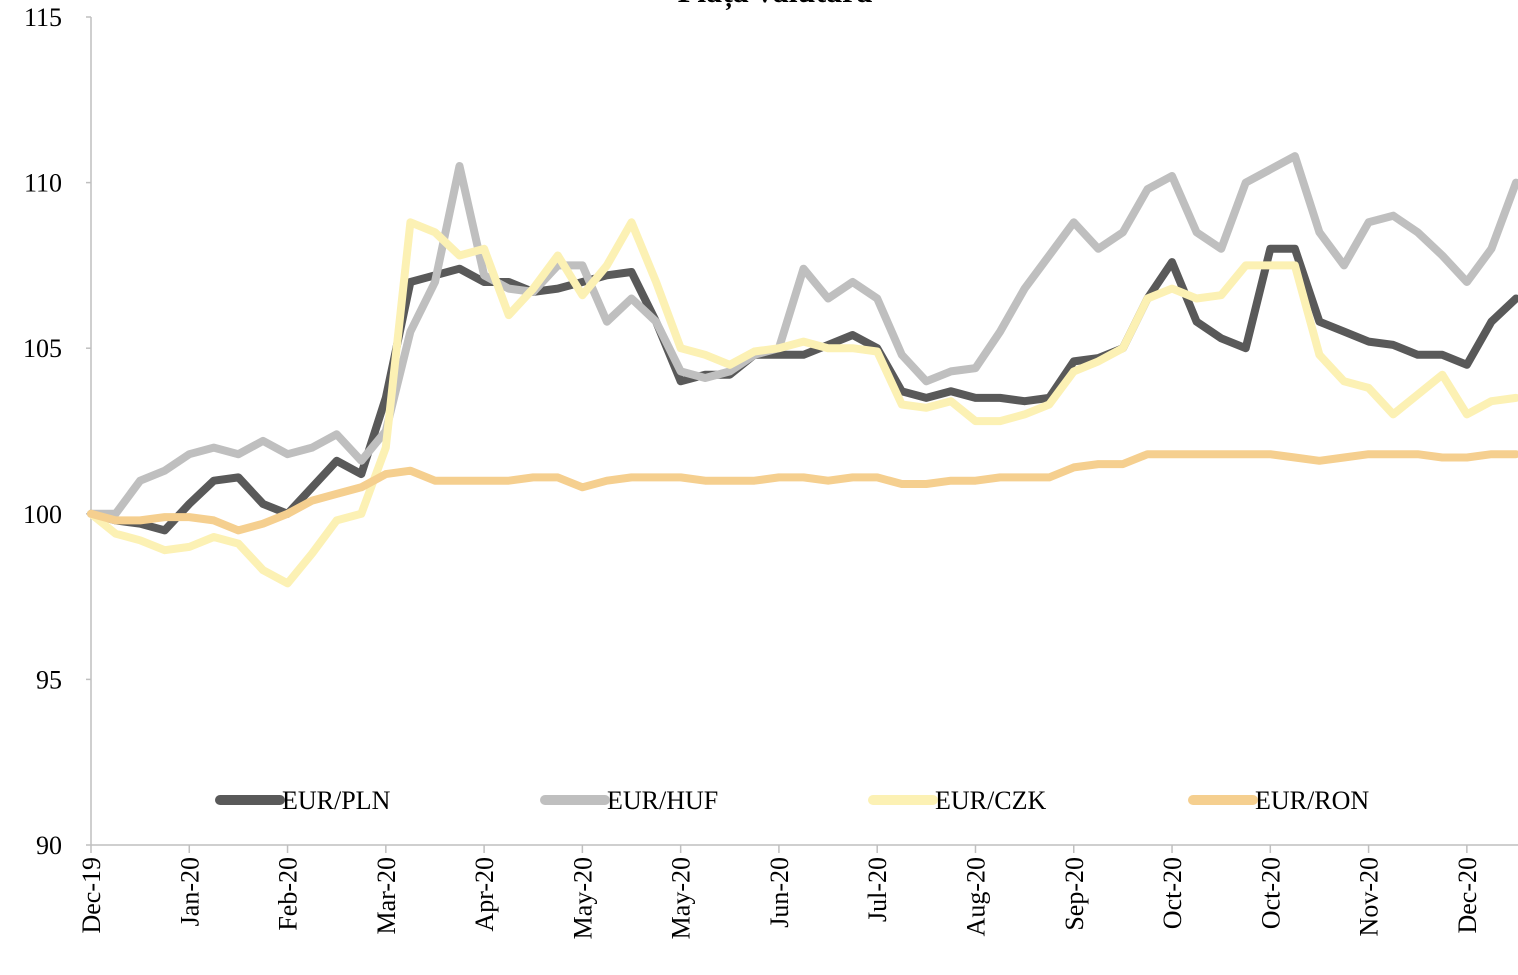 The image size is (1518, 975). What do you see at coordinates (775, 5) in the screenshot?
I see `chart-title: Piața valutară` at bounding box center [775, 5].